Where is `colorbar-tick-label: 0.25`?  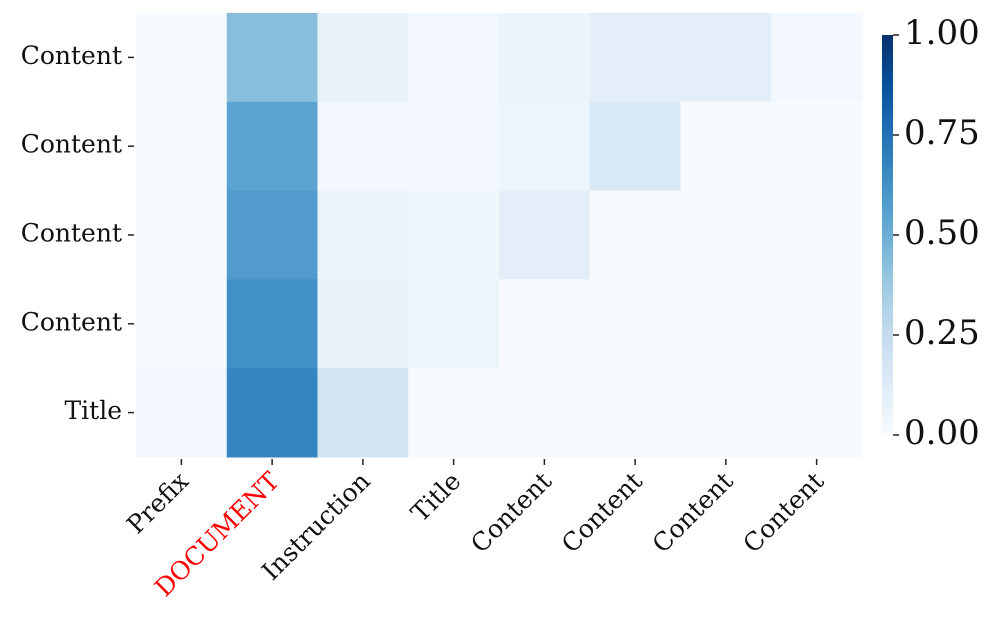 colorbar-tick-label: 0.25 is located at coordinates (942, 333).